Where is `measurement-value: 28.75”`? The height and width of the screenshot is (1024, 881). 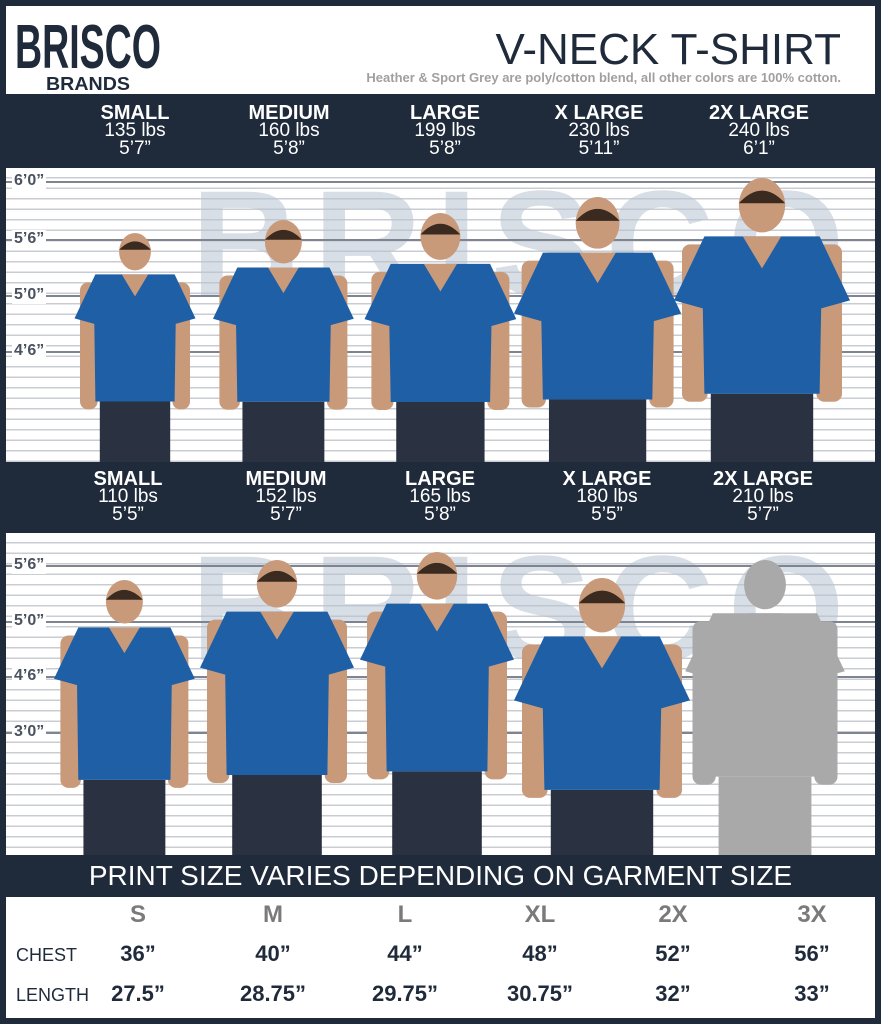
measurement-value: 28.75” is located at coordinates (273, 993).